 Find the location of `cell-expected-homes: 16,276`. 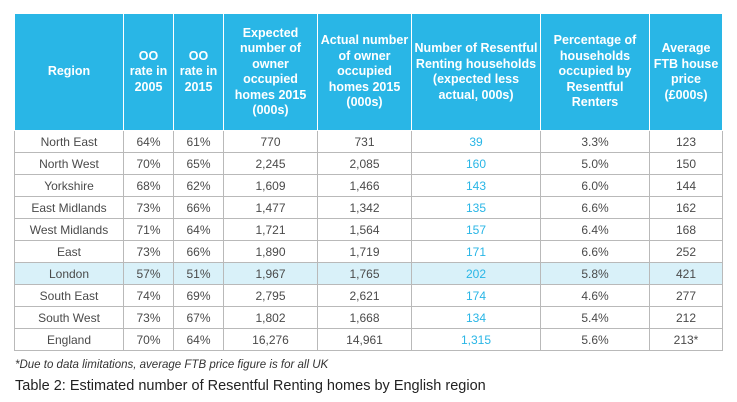

cell-expected-homes: 16,276 is located at coordinates (270, 339).